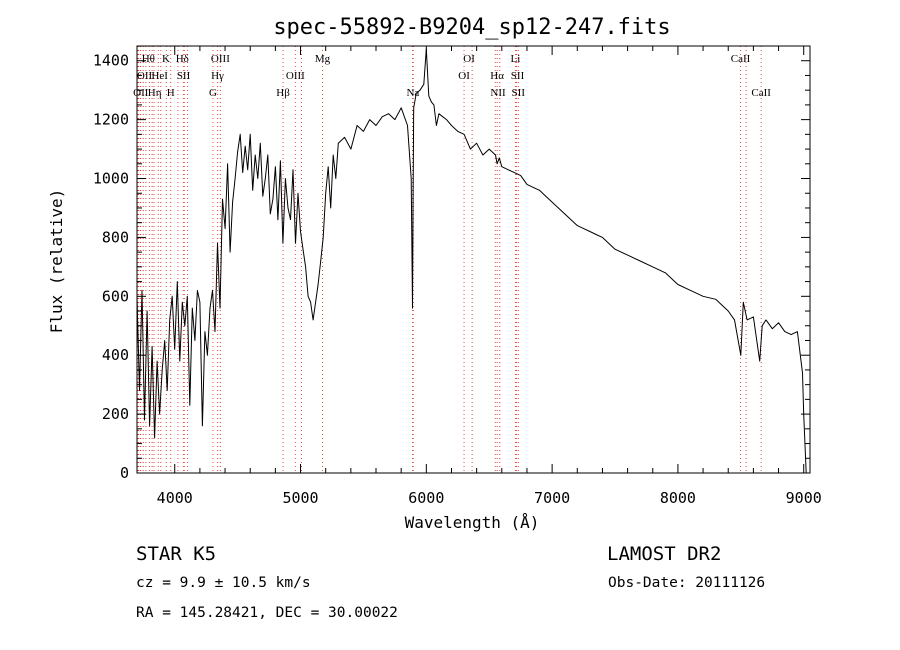 The image size is (900, 650). Describe the element at coordinates (175, 498) in the screenshot. I see `x-tick-label: 4000` at that location.